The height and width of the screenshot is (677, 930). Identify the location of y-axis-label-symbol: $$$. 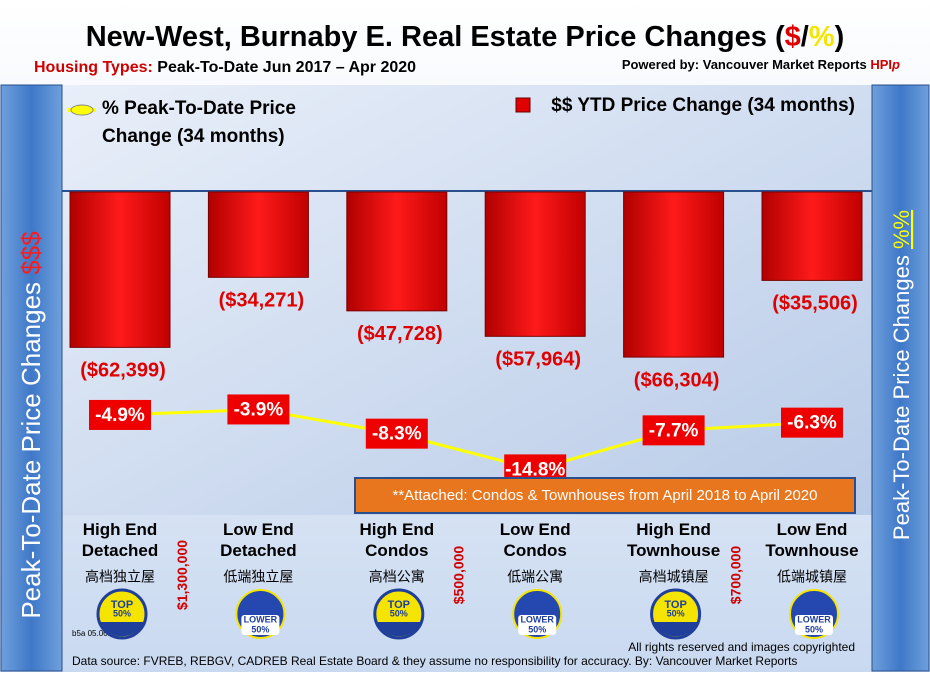
(31, 253).